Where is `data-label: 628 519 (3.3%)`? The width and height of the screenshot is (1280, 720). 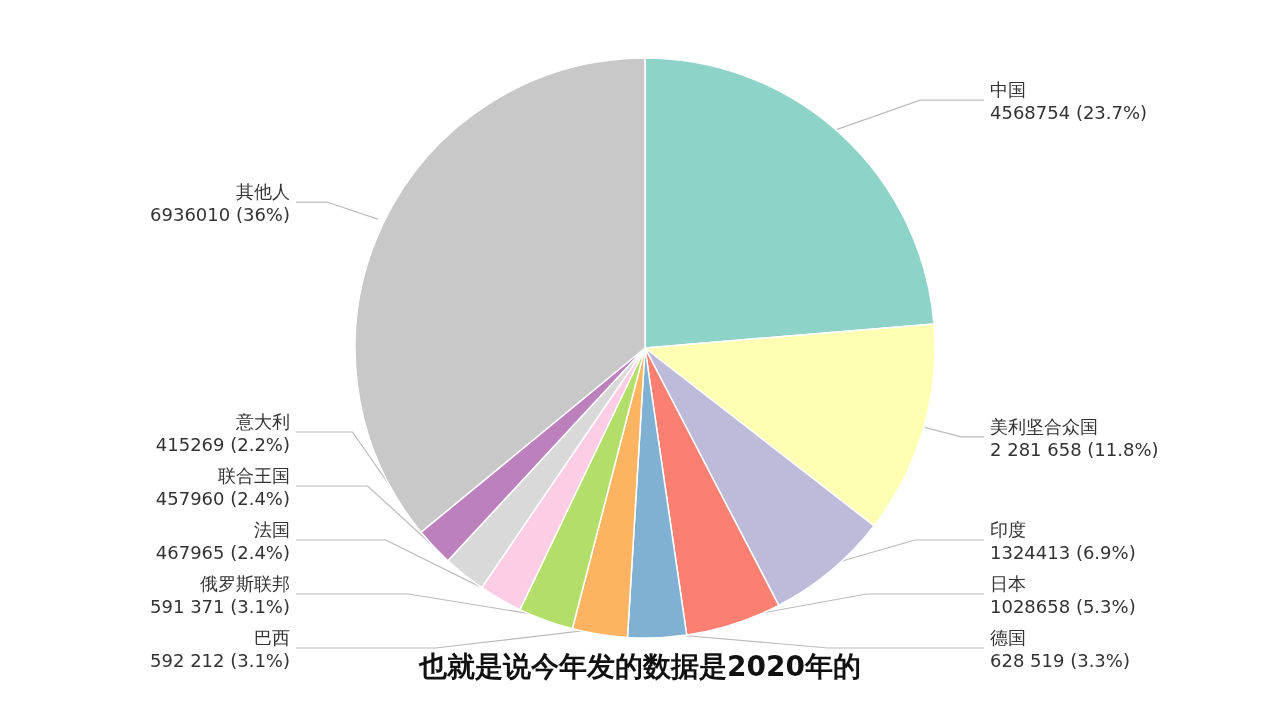
data-label: 628 519 (3.3%) is located at coordinates (1060, 660).